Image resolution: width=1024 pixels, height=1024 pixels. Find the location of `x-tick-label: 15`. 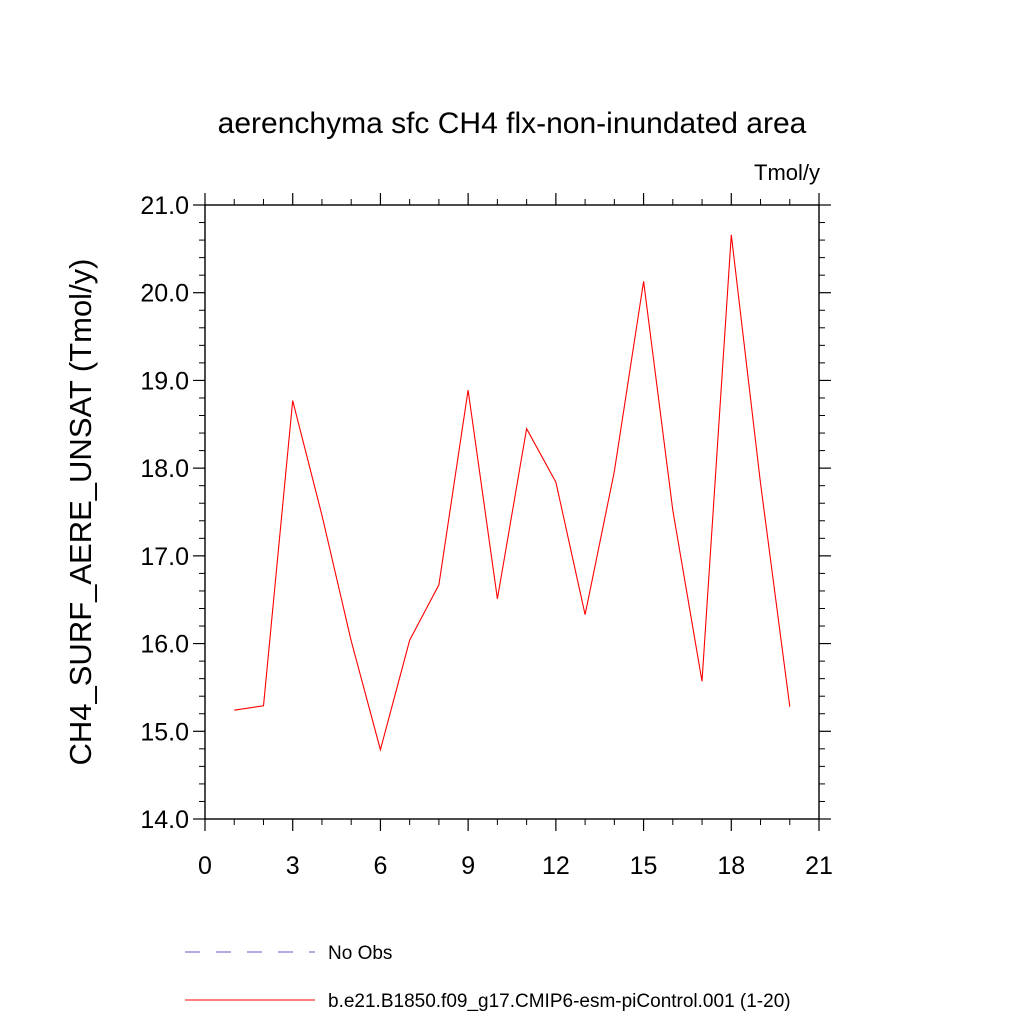

x-tick-label: 15 is located at coordinates (644, 866).